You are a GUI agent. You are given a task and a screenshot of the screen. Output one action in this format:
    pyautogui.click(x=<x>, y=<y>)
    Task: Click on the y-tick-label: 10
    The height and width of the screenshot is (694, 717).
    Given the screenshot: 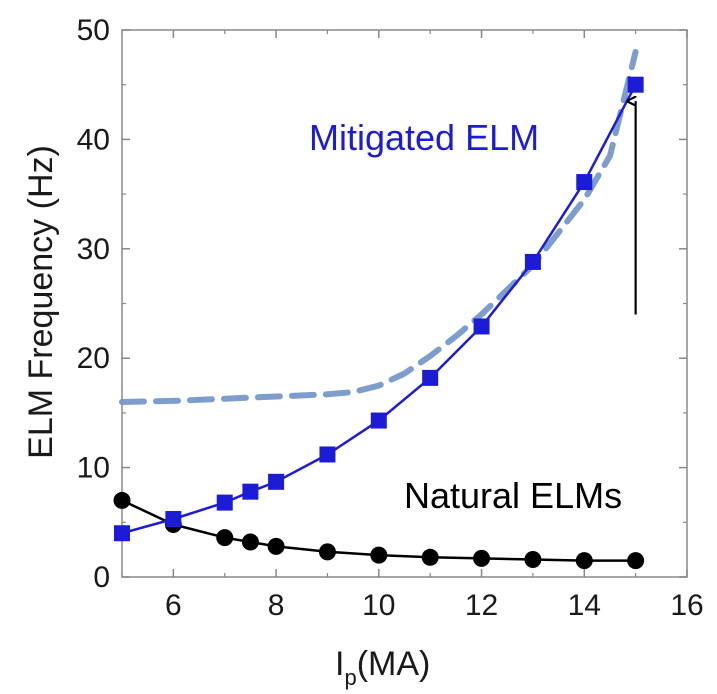 What is the action you would take?
    pyautogui.click(x=93, y=468)
    